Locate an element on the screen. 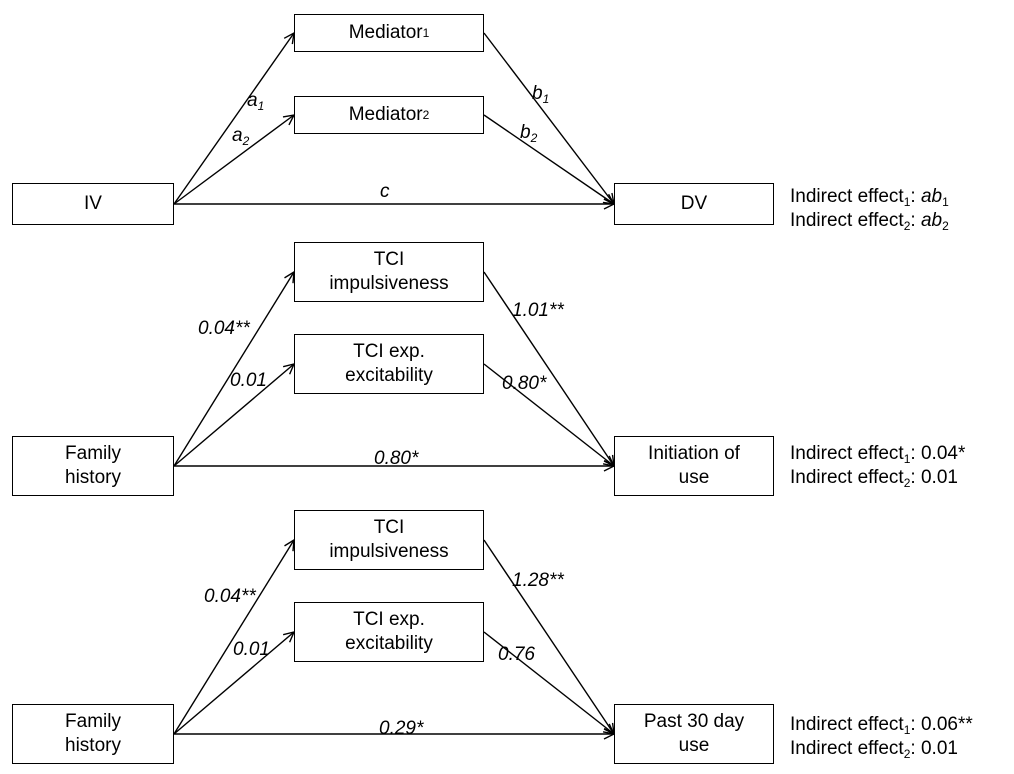  mediator-2-box: Mediator 2 is located at coordinates (389, 115).